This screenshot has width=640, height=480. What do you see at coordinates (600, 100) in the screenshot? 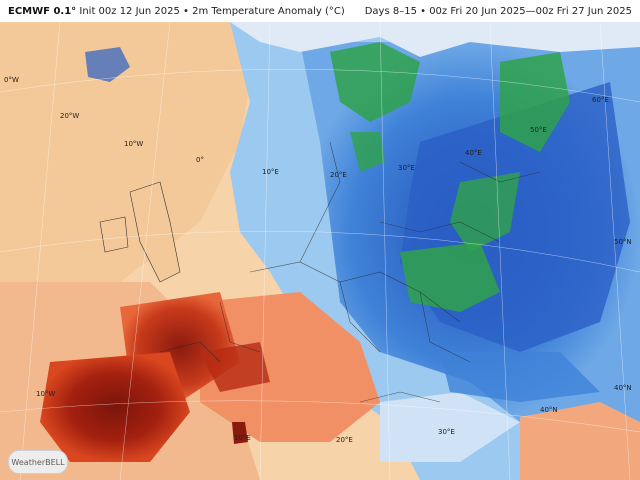
I see `label-60e: 60°E` at bounding box center [600, 100].